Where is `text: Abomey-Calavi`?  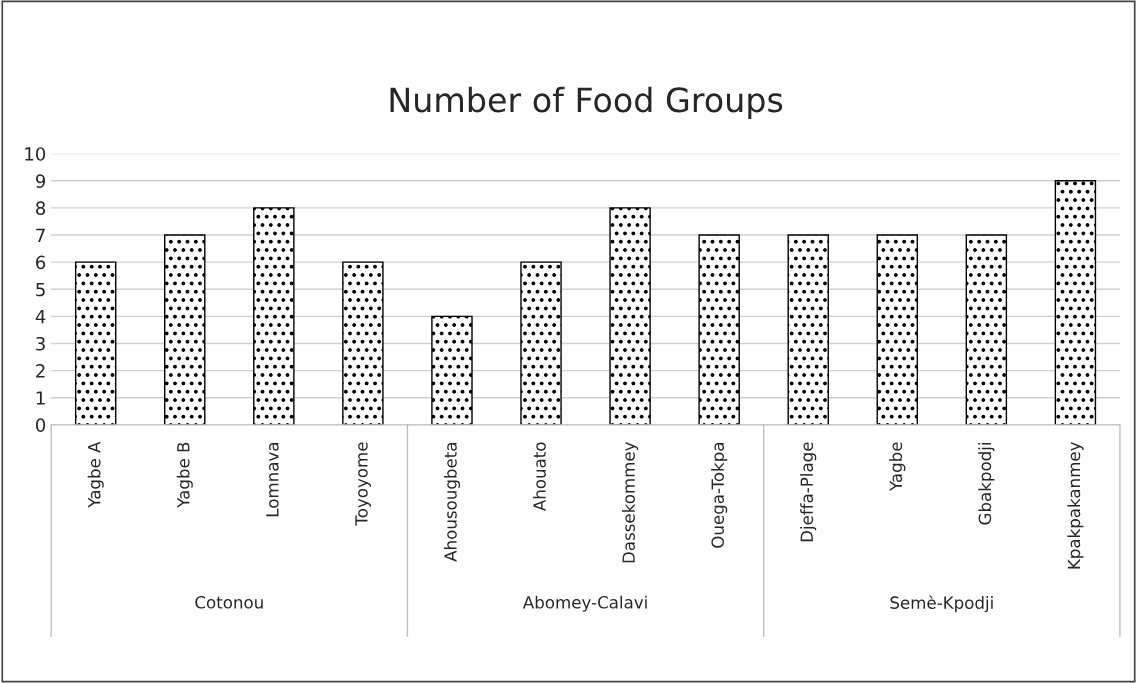 text: Abomey-Calavi is located at coordinates (584, 603).